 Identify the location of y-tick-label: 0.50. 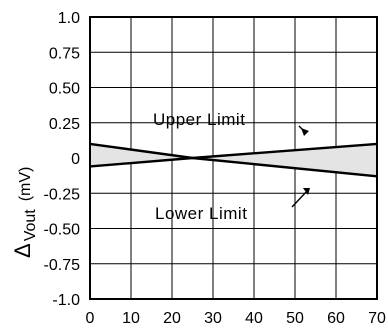
(64, 89).